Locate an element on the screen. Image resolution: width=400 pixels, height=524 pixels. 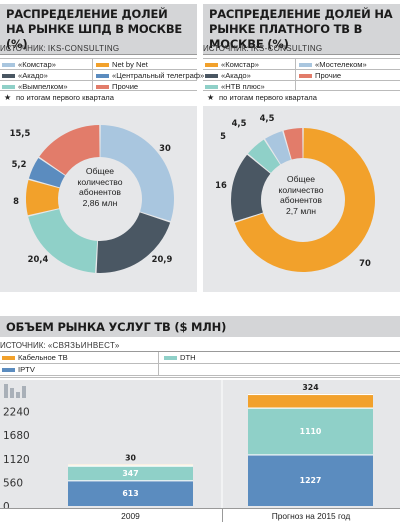
right-footnote-text: по итогам первого квартала is located at coordinates (268, 97).